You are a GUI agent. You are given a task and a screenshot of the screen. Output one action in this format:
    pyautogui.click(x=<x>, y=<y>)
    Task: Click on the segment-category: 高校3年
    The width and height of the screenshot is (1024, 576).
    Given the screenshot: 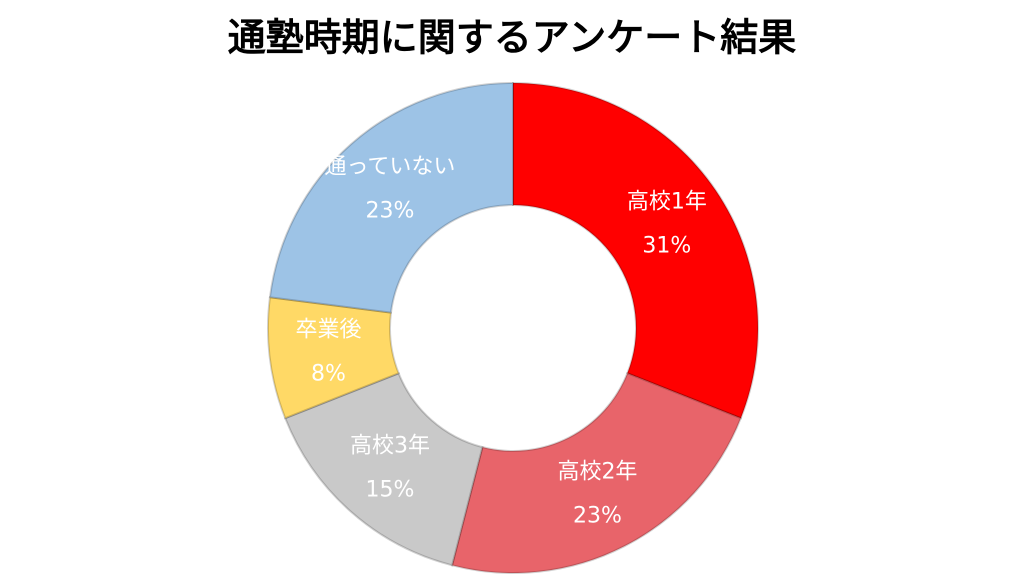 What is the action you would take?
    pyautogui.click(x=390, y=446)
    